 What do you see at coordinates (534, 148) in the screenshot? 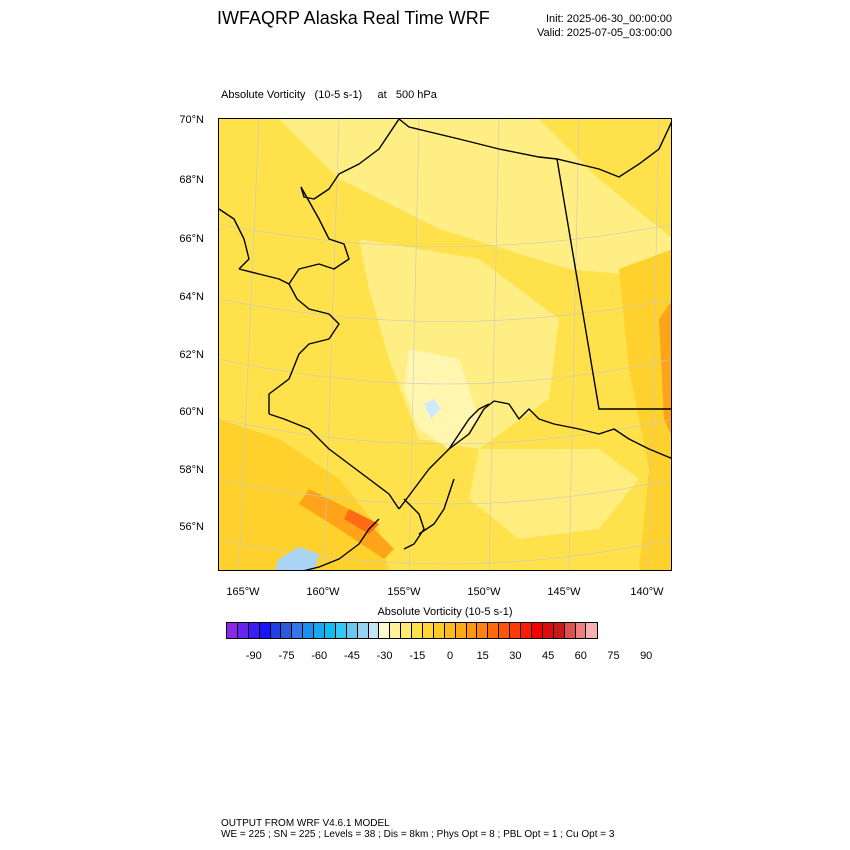
I see `arctic-coast` at bounding box center [534, 148].